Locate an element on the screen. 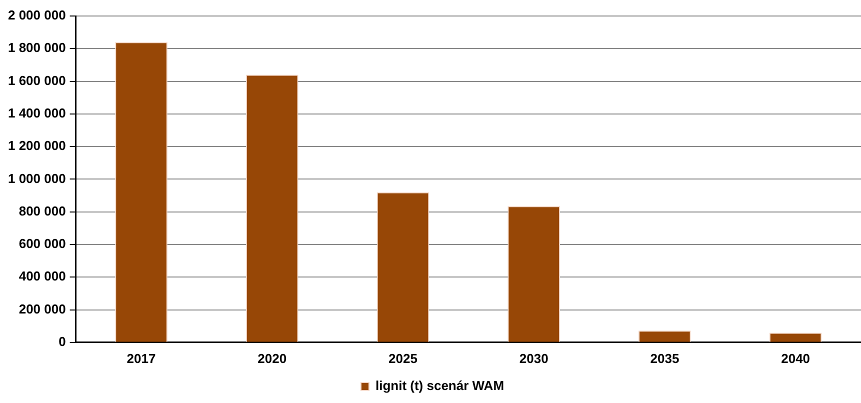 This screenshot has width=861, height=403. x-tick-label: 2025 is located at coordinates (403, 358).